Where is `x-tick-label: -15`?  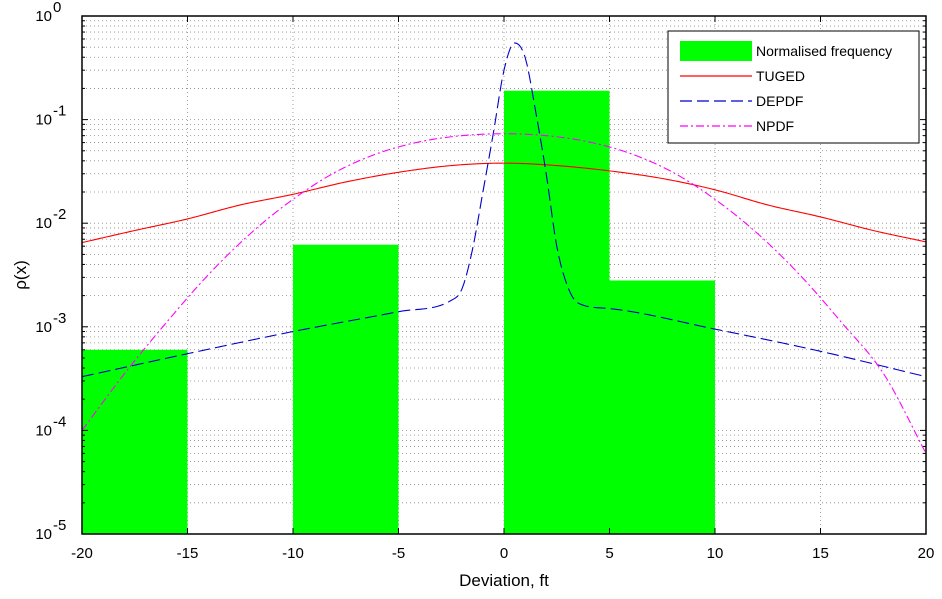 x-tick-label: -15 is located at coordinates (188, 553).